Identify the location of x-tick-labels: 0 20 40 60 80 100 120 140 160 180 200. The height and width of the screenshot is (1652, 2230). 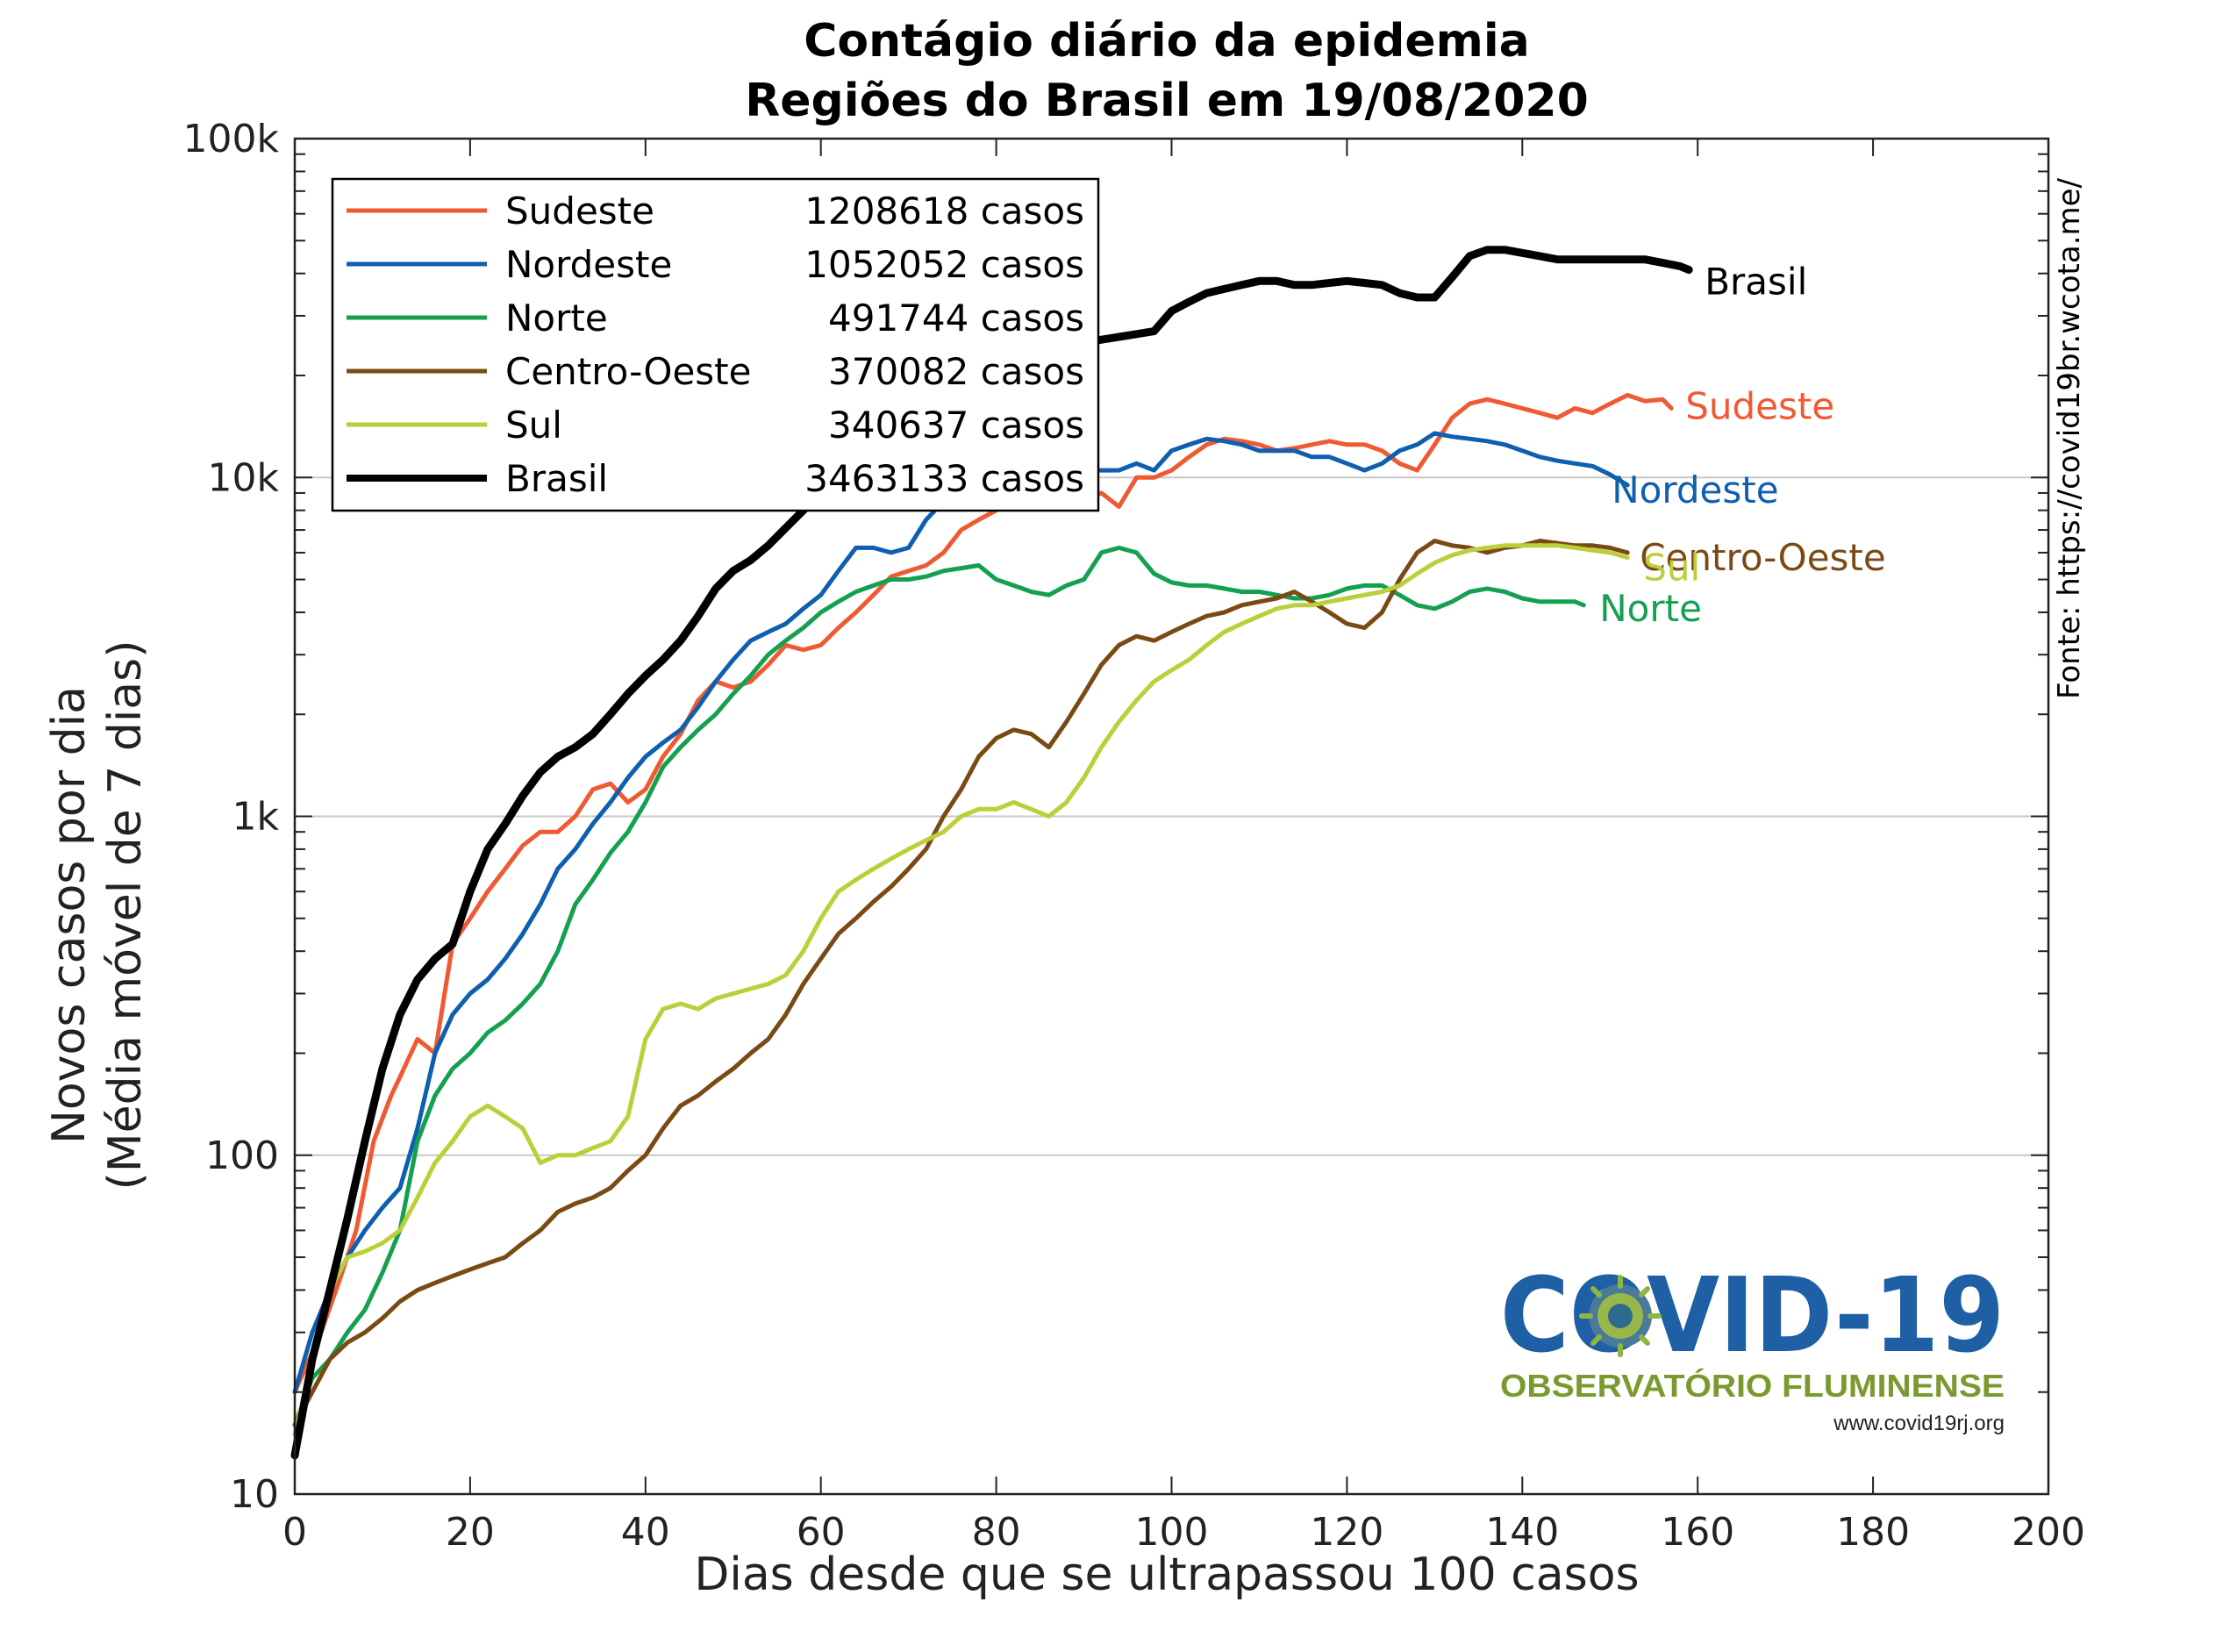
(1184, 1533).